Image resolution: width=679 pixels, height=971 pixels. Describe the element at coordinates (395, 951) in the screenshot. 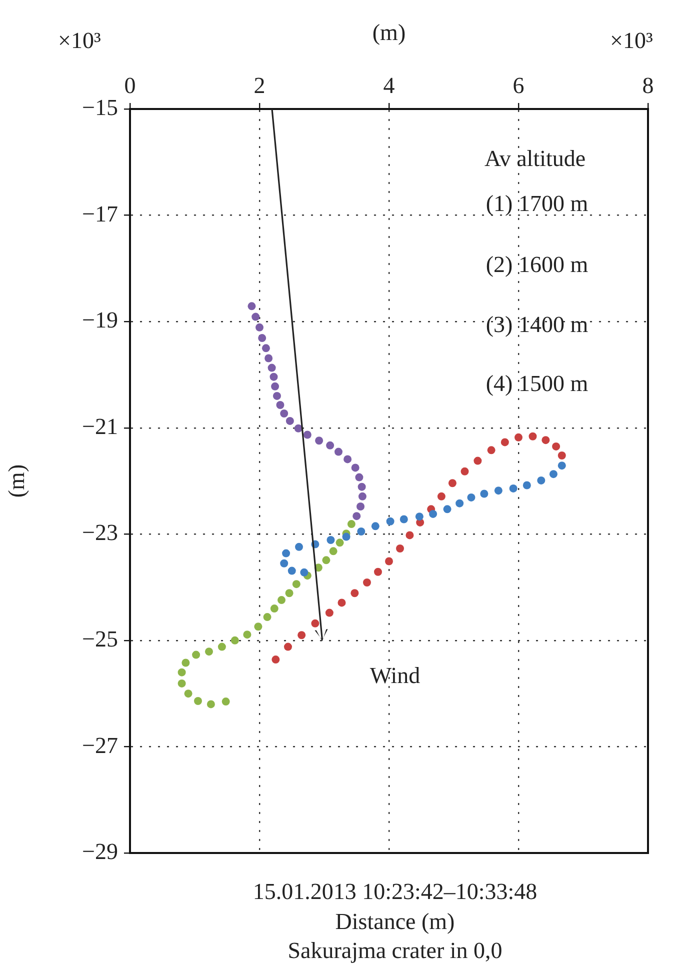

I see `text: Sakurajma crater in 0,0` at that location.